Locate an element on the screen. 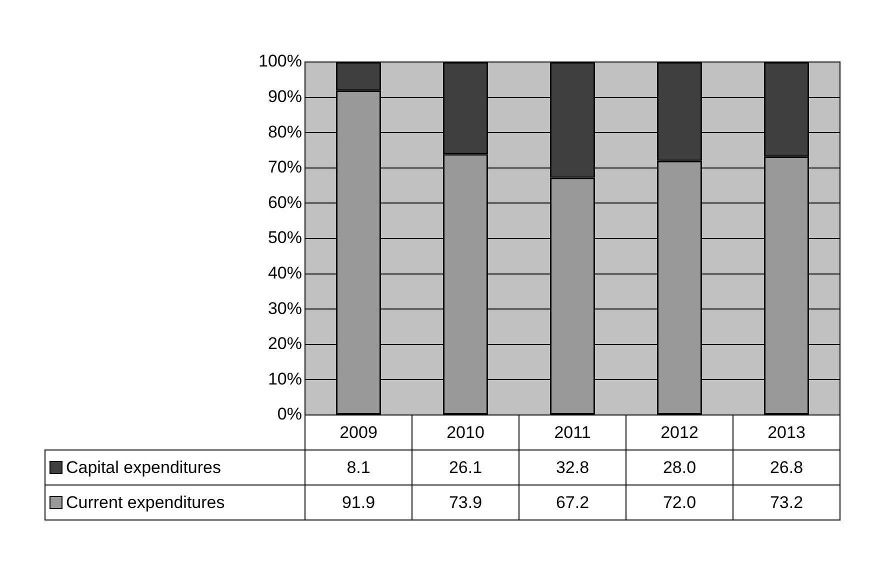 The image size is (894, 576). y-tick-label: 90% is located at coordinates (285, 96).